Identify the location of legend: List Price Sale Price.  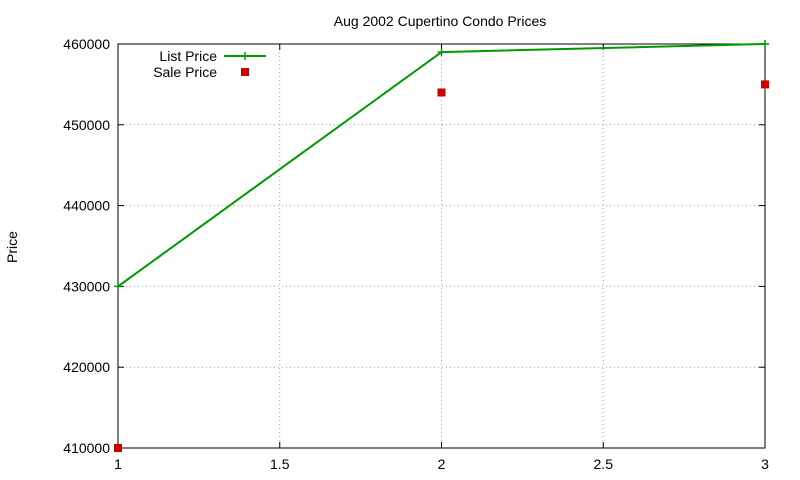
(209, 64).